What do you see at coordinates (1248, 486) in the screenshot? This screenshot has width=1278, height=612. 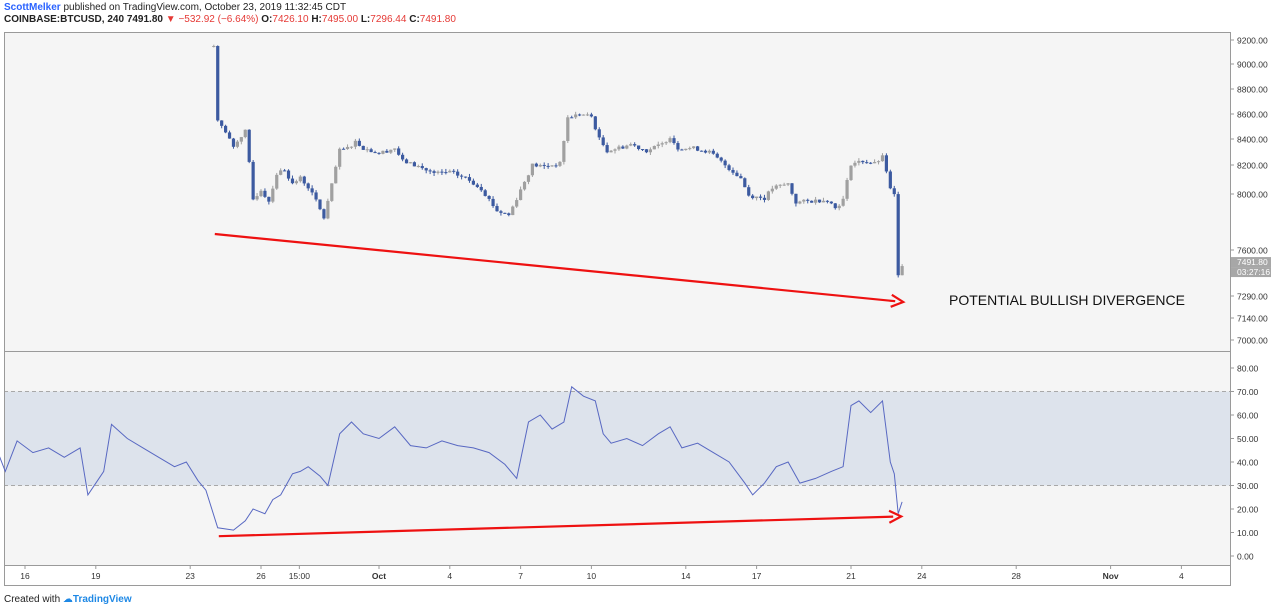 I see `rsi-tick-label: 30.00` at bounding box center [1248, 486].